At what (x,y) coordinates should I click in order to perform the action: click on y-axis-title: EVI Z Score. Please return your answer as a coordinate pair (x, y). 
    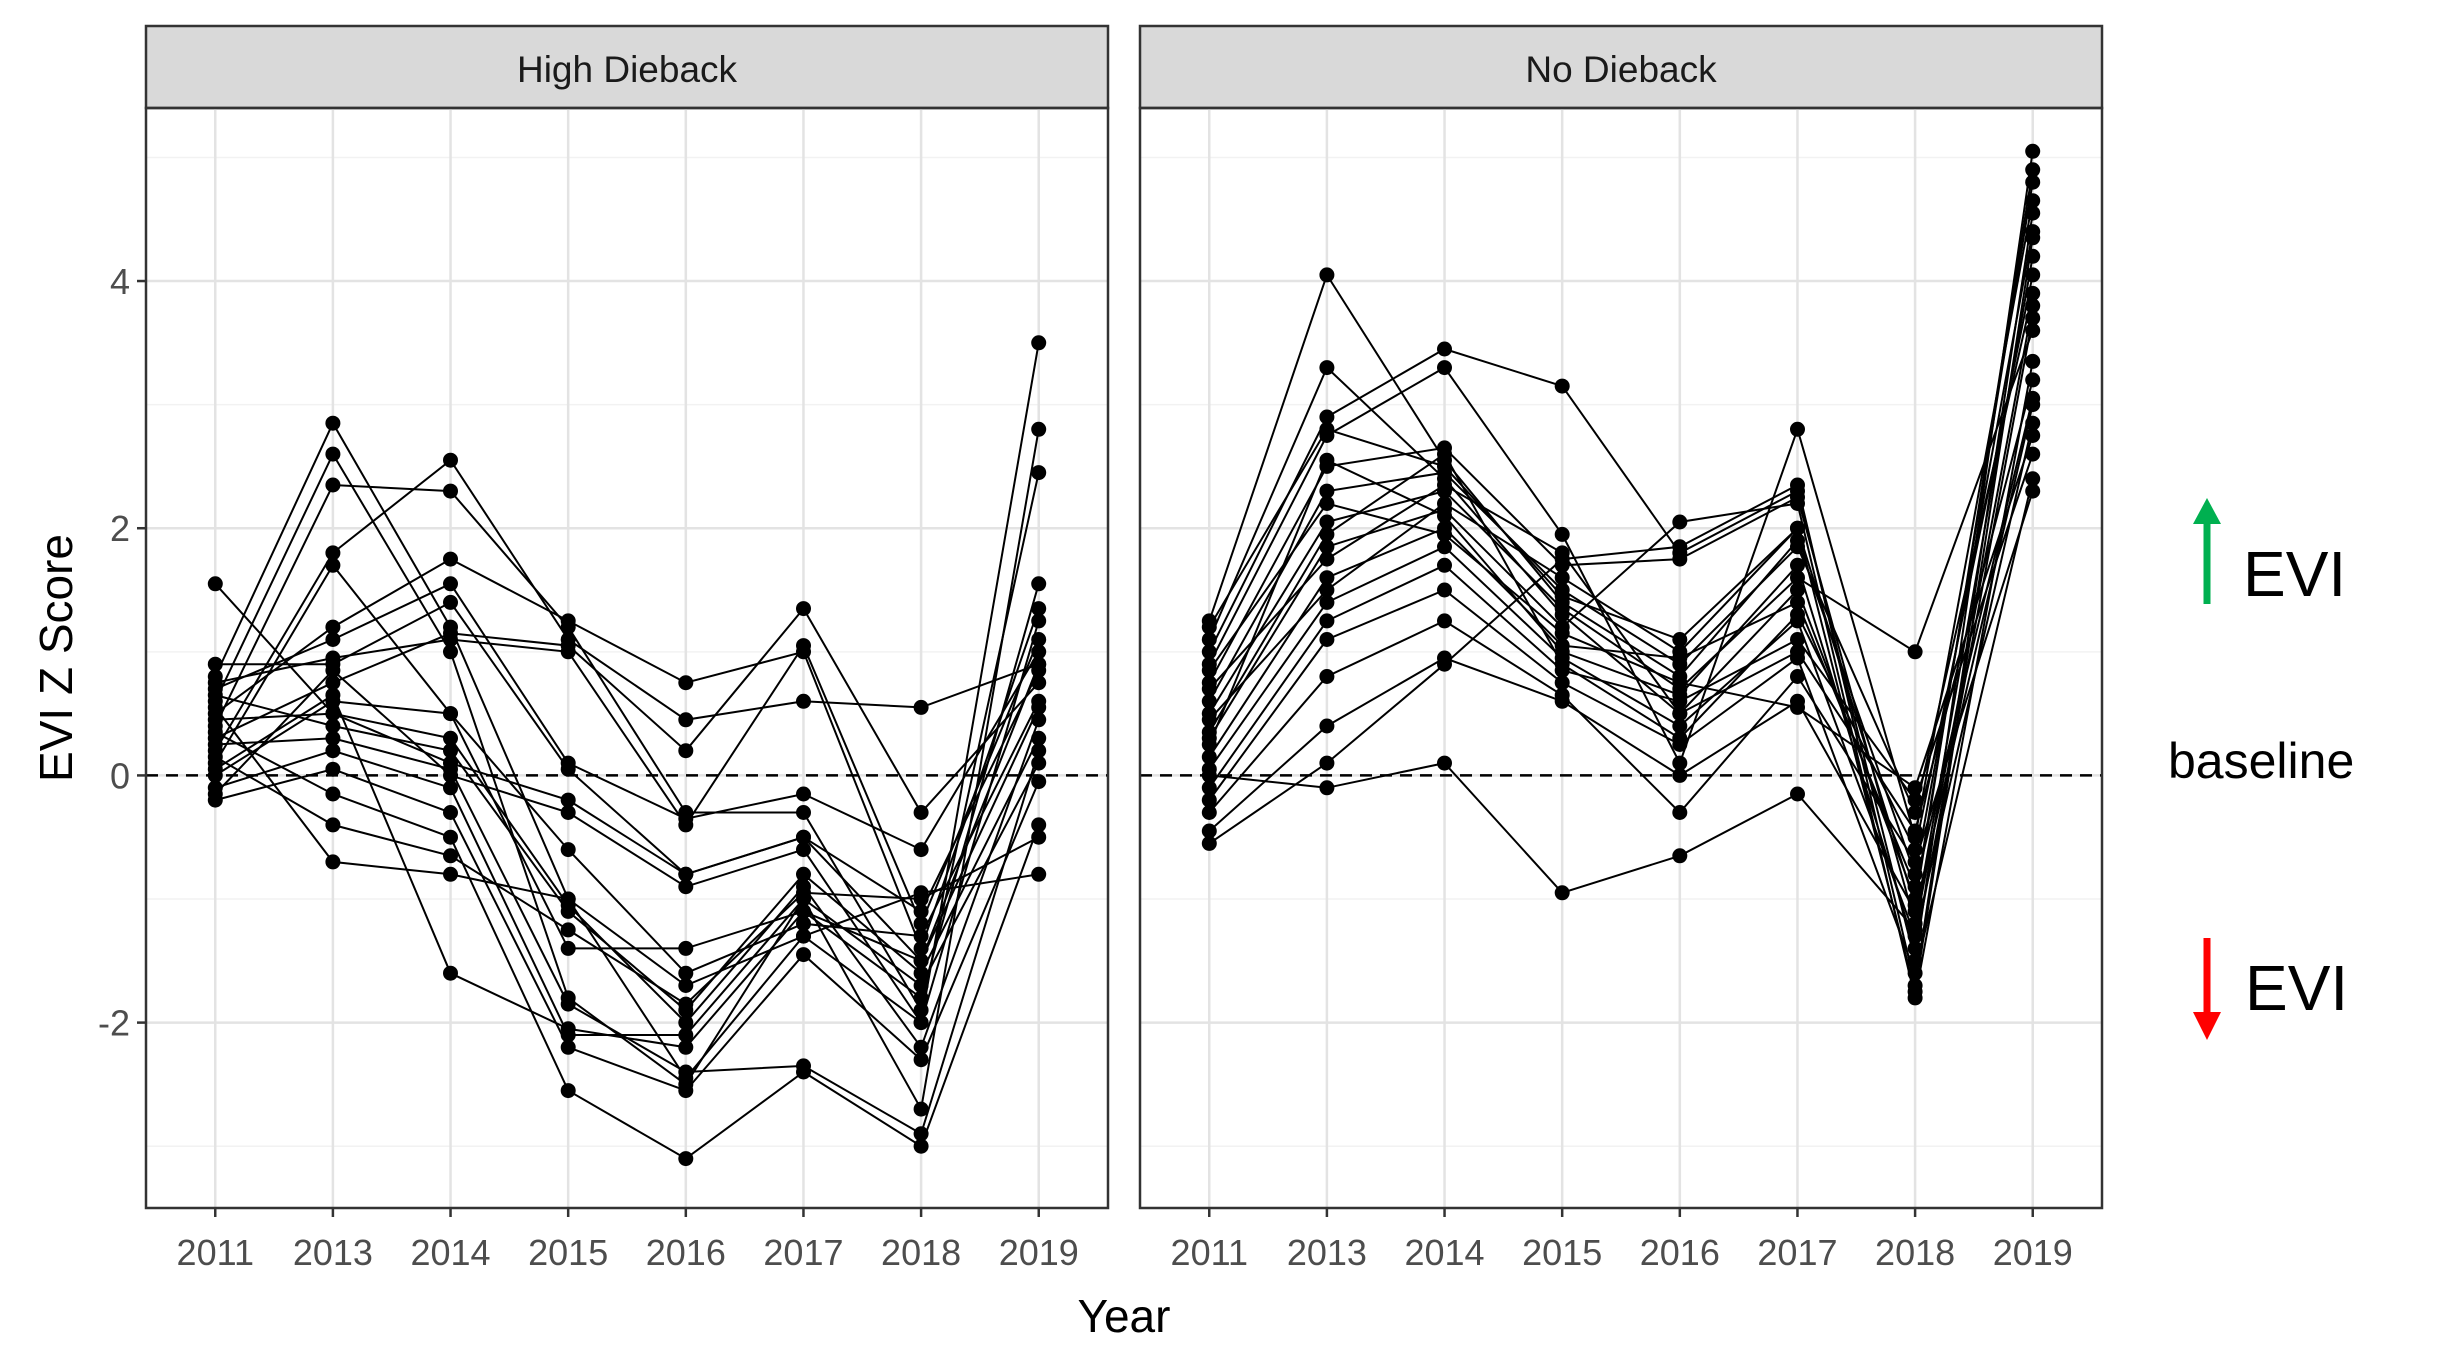
    Looking at the image, I should click on (56, 658).